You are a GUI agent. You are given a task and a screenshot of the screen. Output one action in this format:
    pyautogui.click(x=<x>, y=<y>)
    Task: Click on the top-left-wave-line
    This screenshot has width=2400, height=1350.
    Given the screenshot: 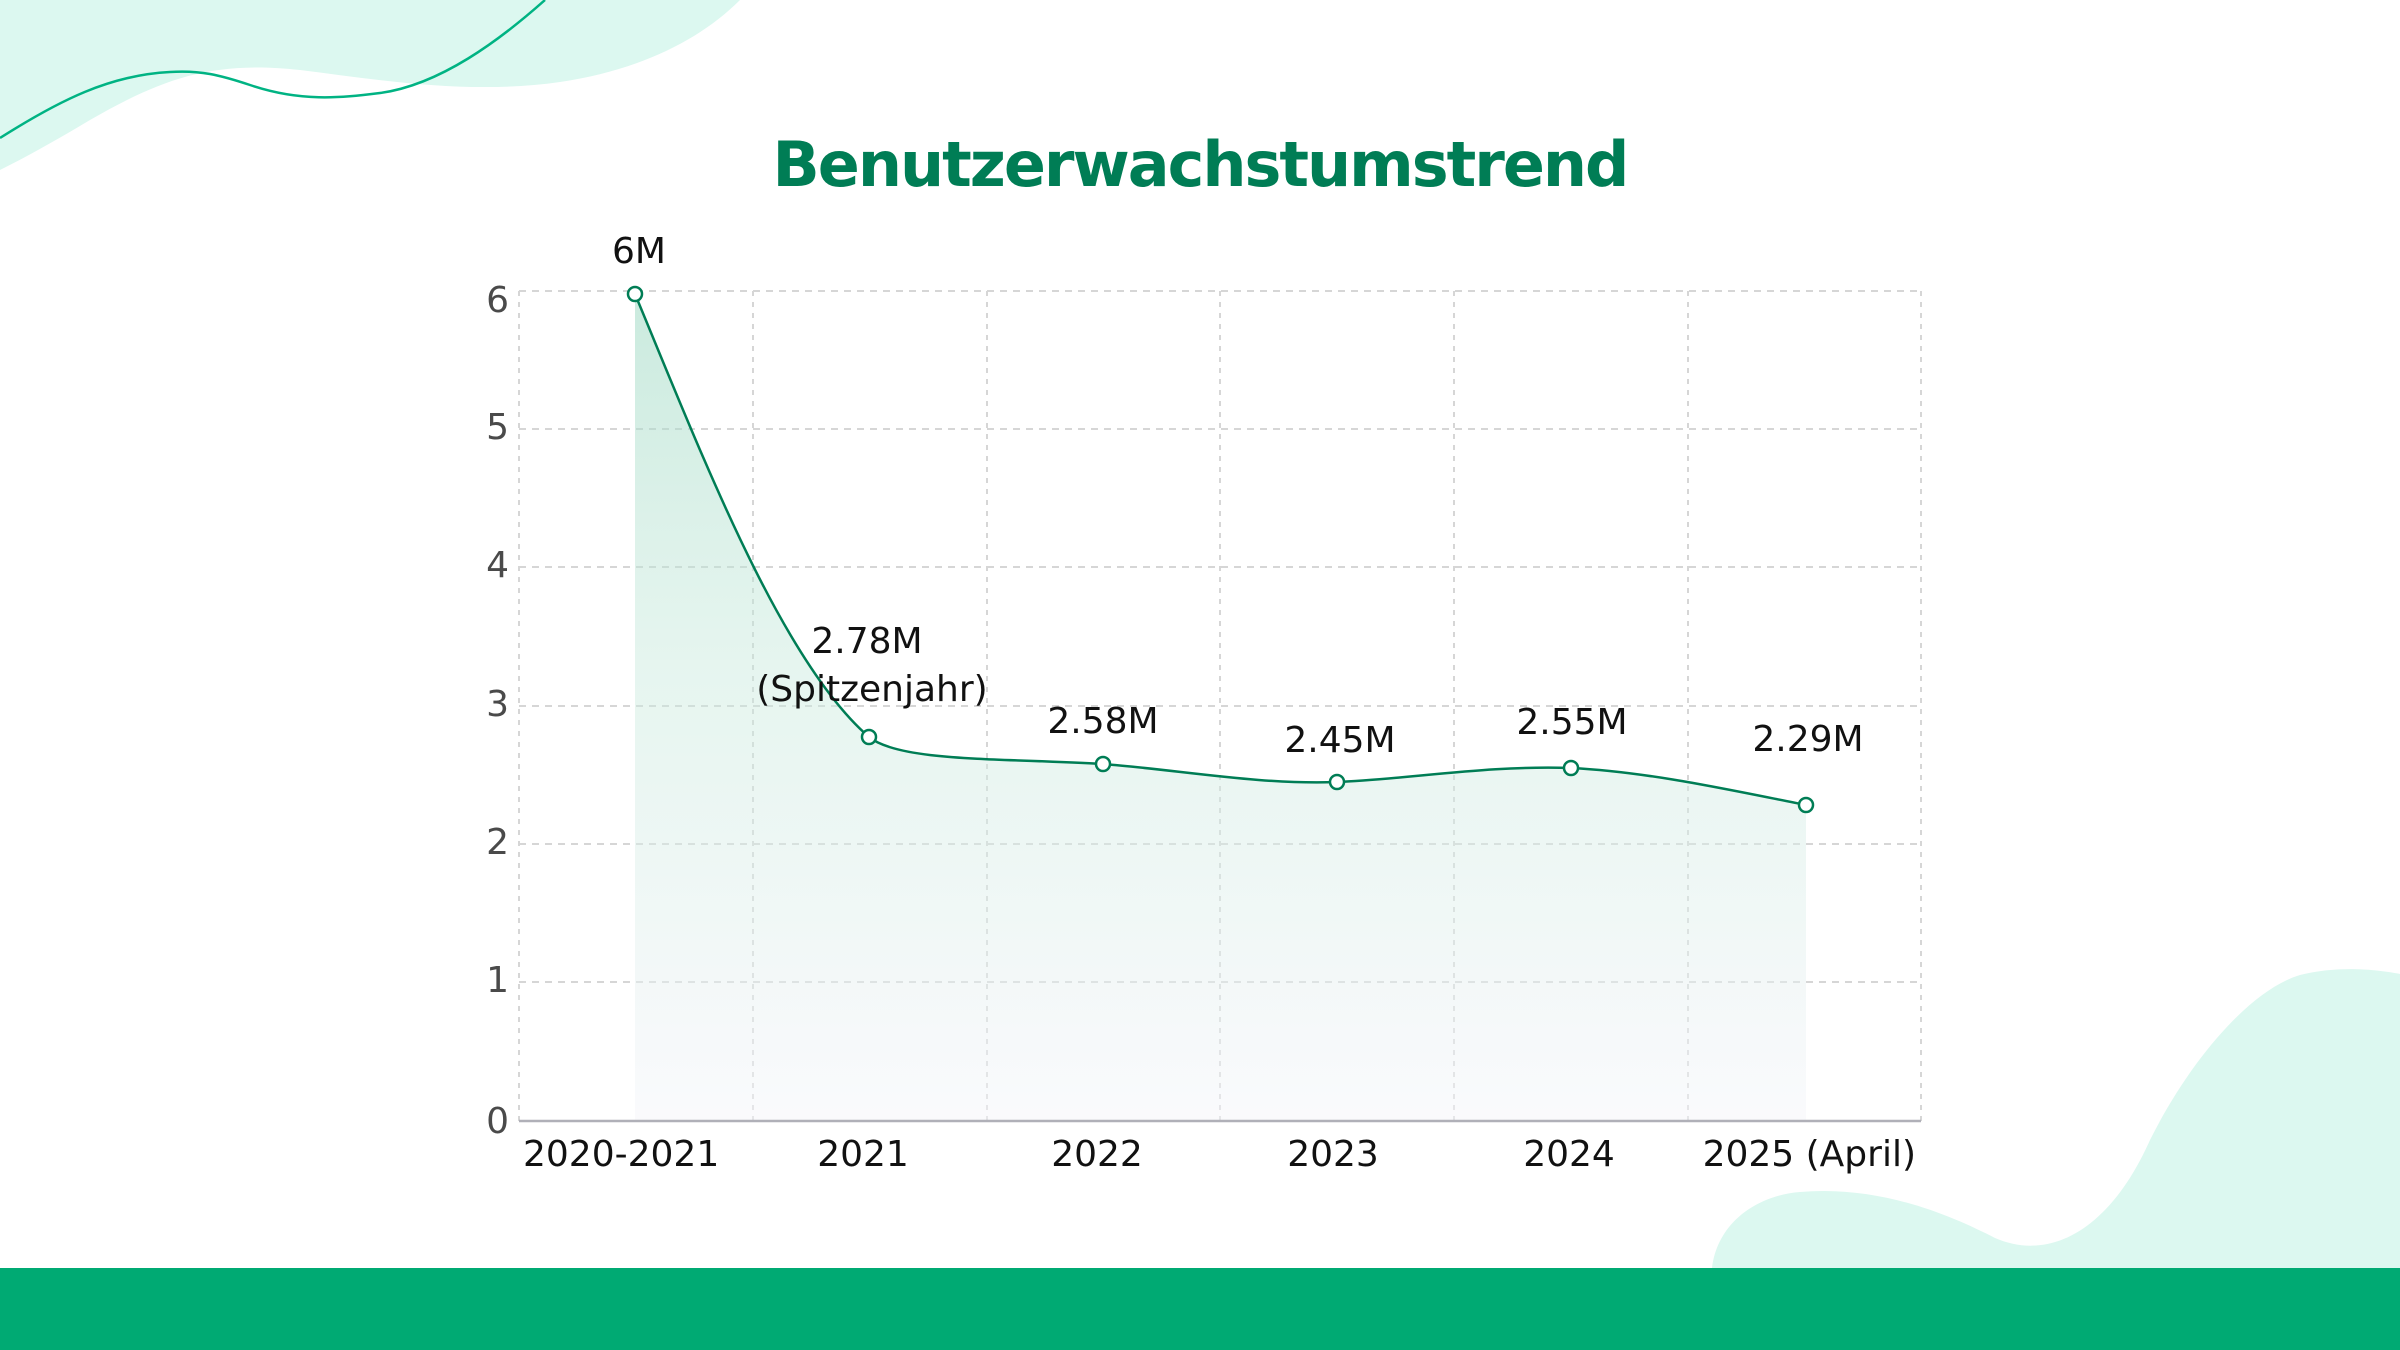 What is the action you would take?
    pyautogui.click(x=273, y=70)
    